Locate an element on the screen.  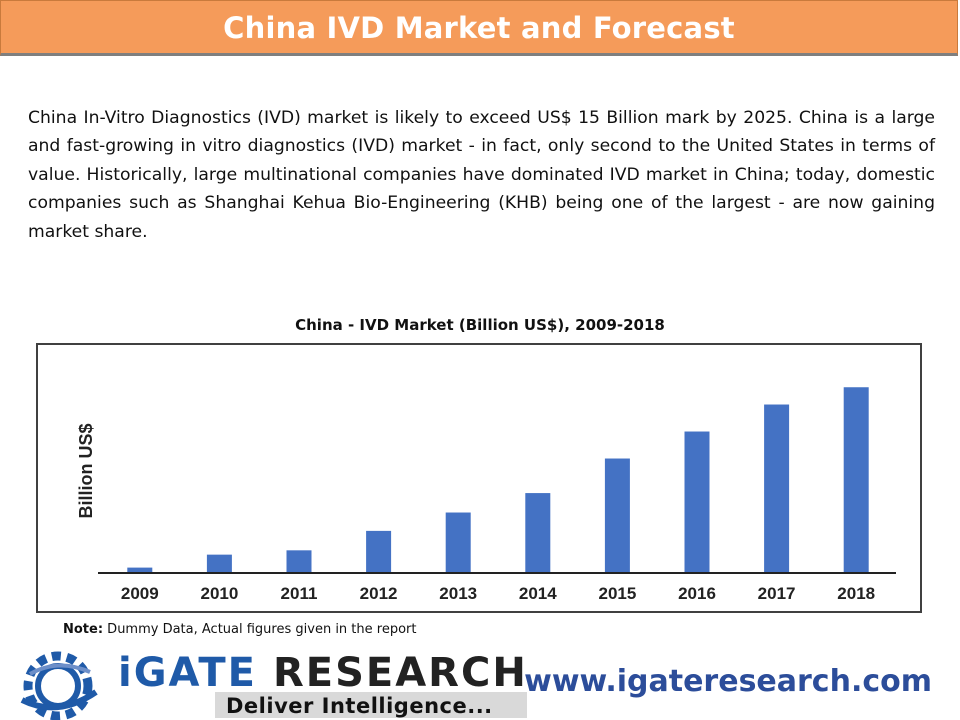
note-label: Note: is located at coordinates (83, 629).